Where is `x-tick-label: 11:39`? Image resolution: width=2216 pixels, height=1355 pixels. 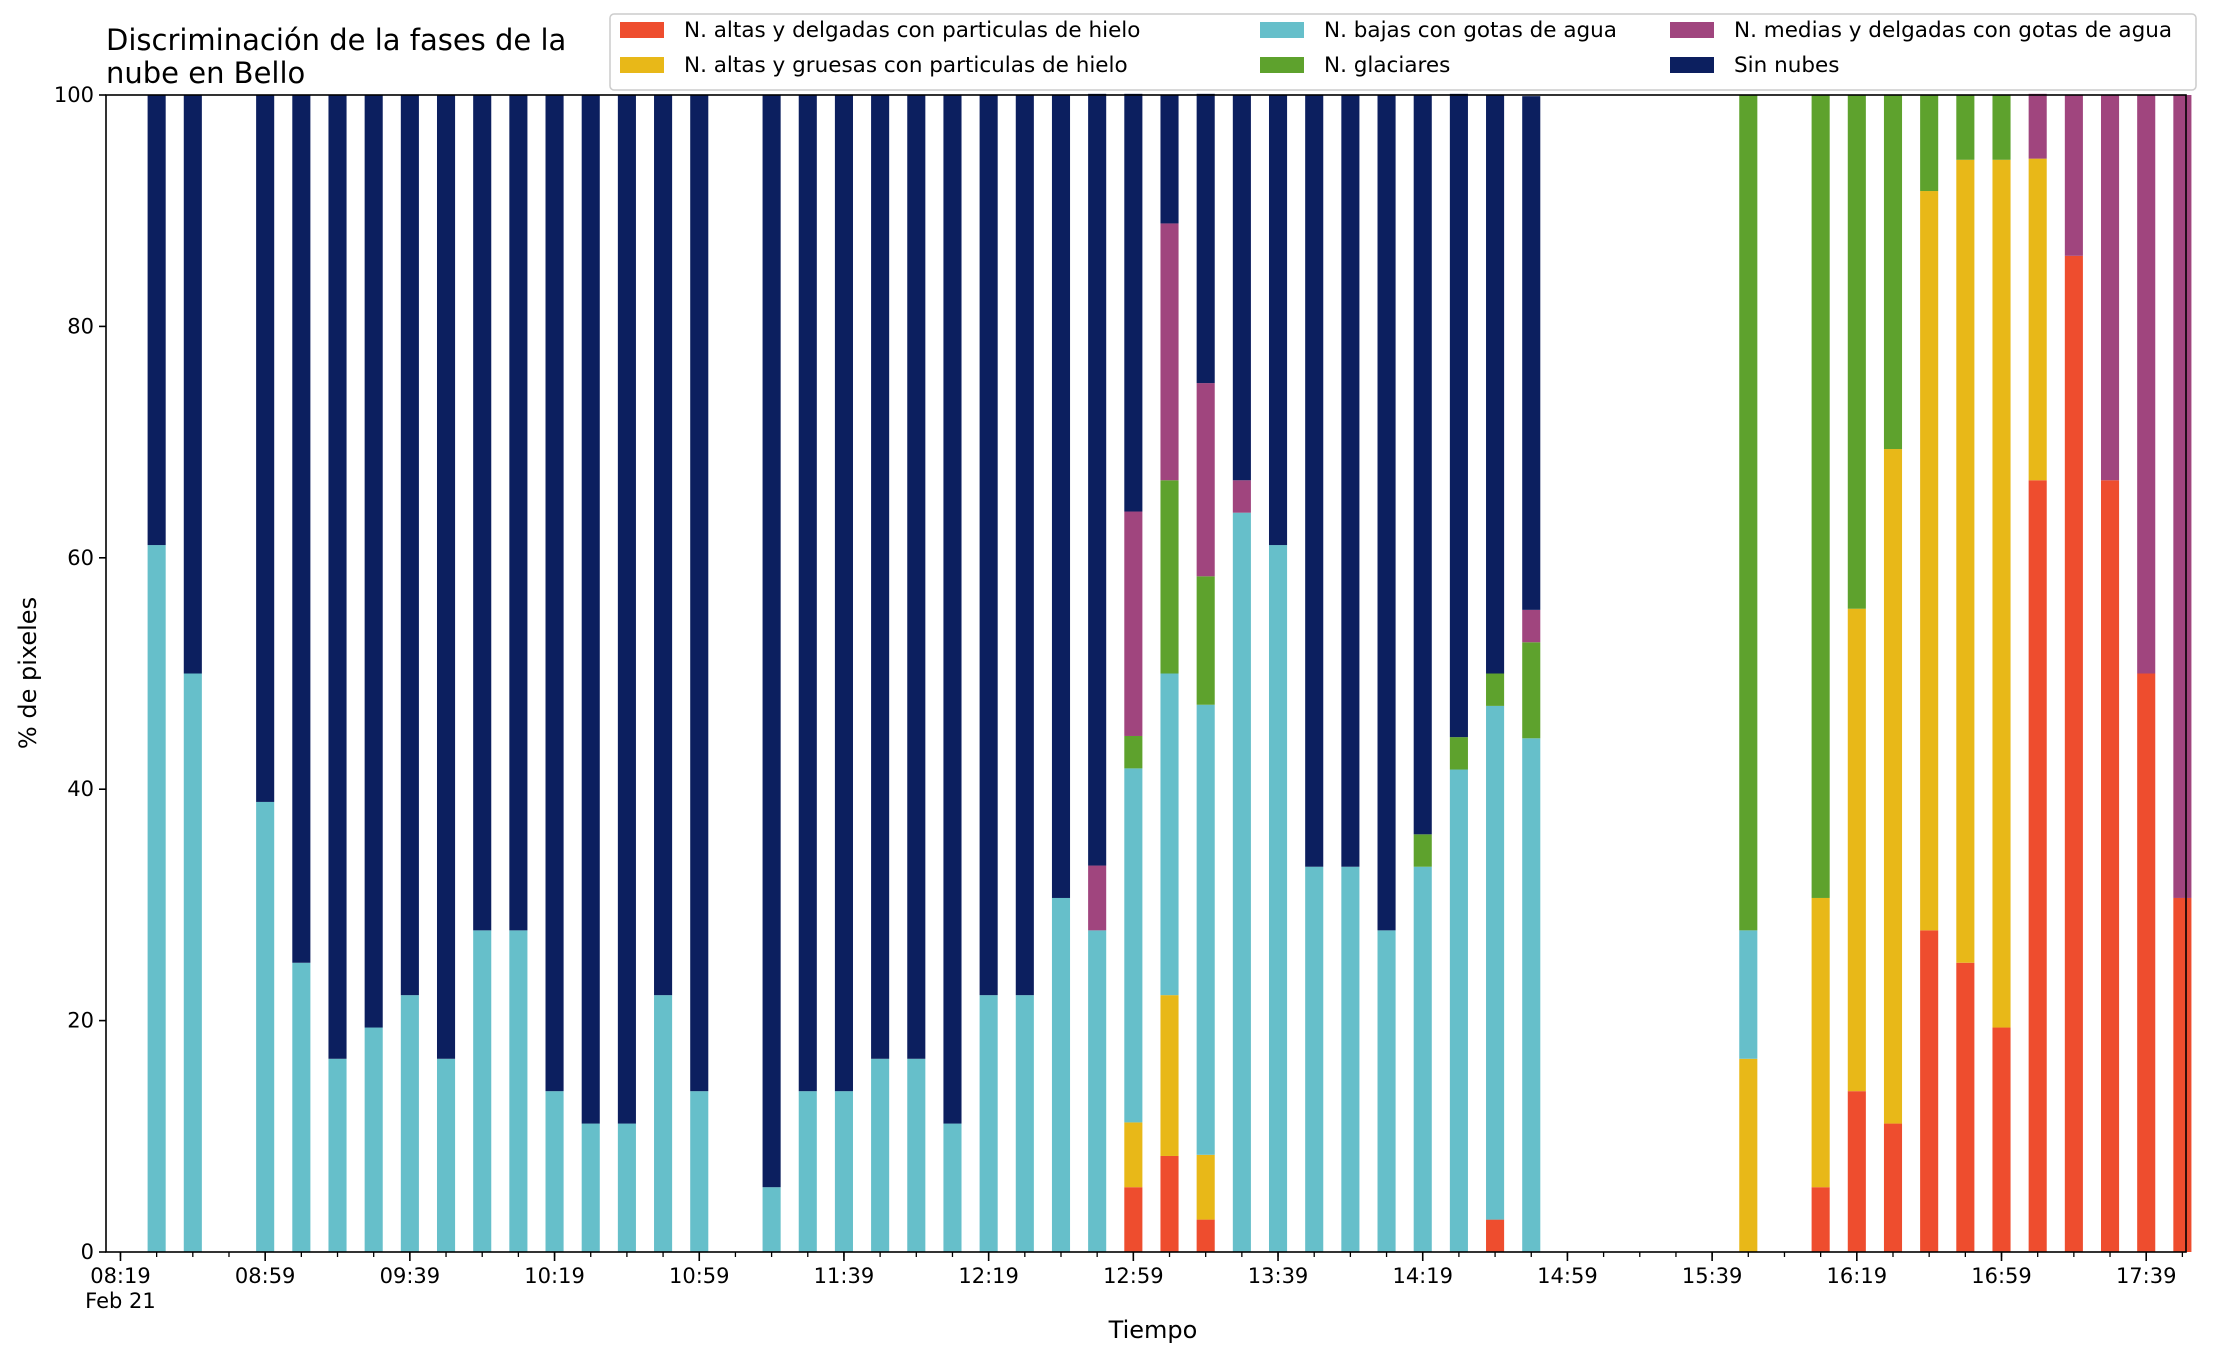 x-tick-label: 11:39 is located at coordinates (844, 1276).